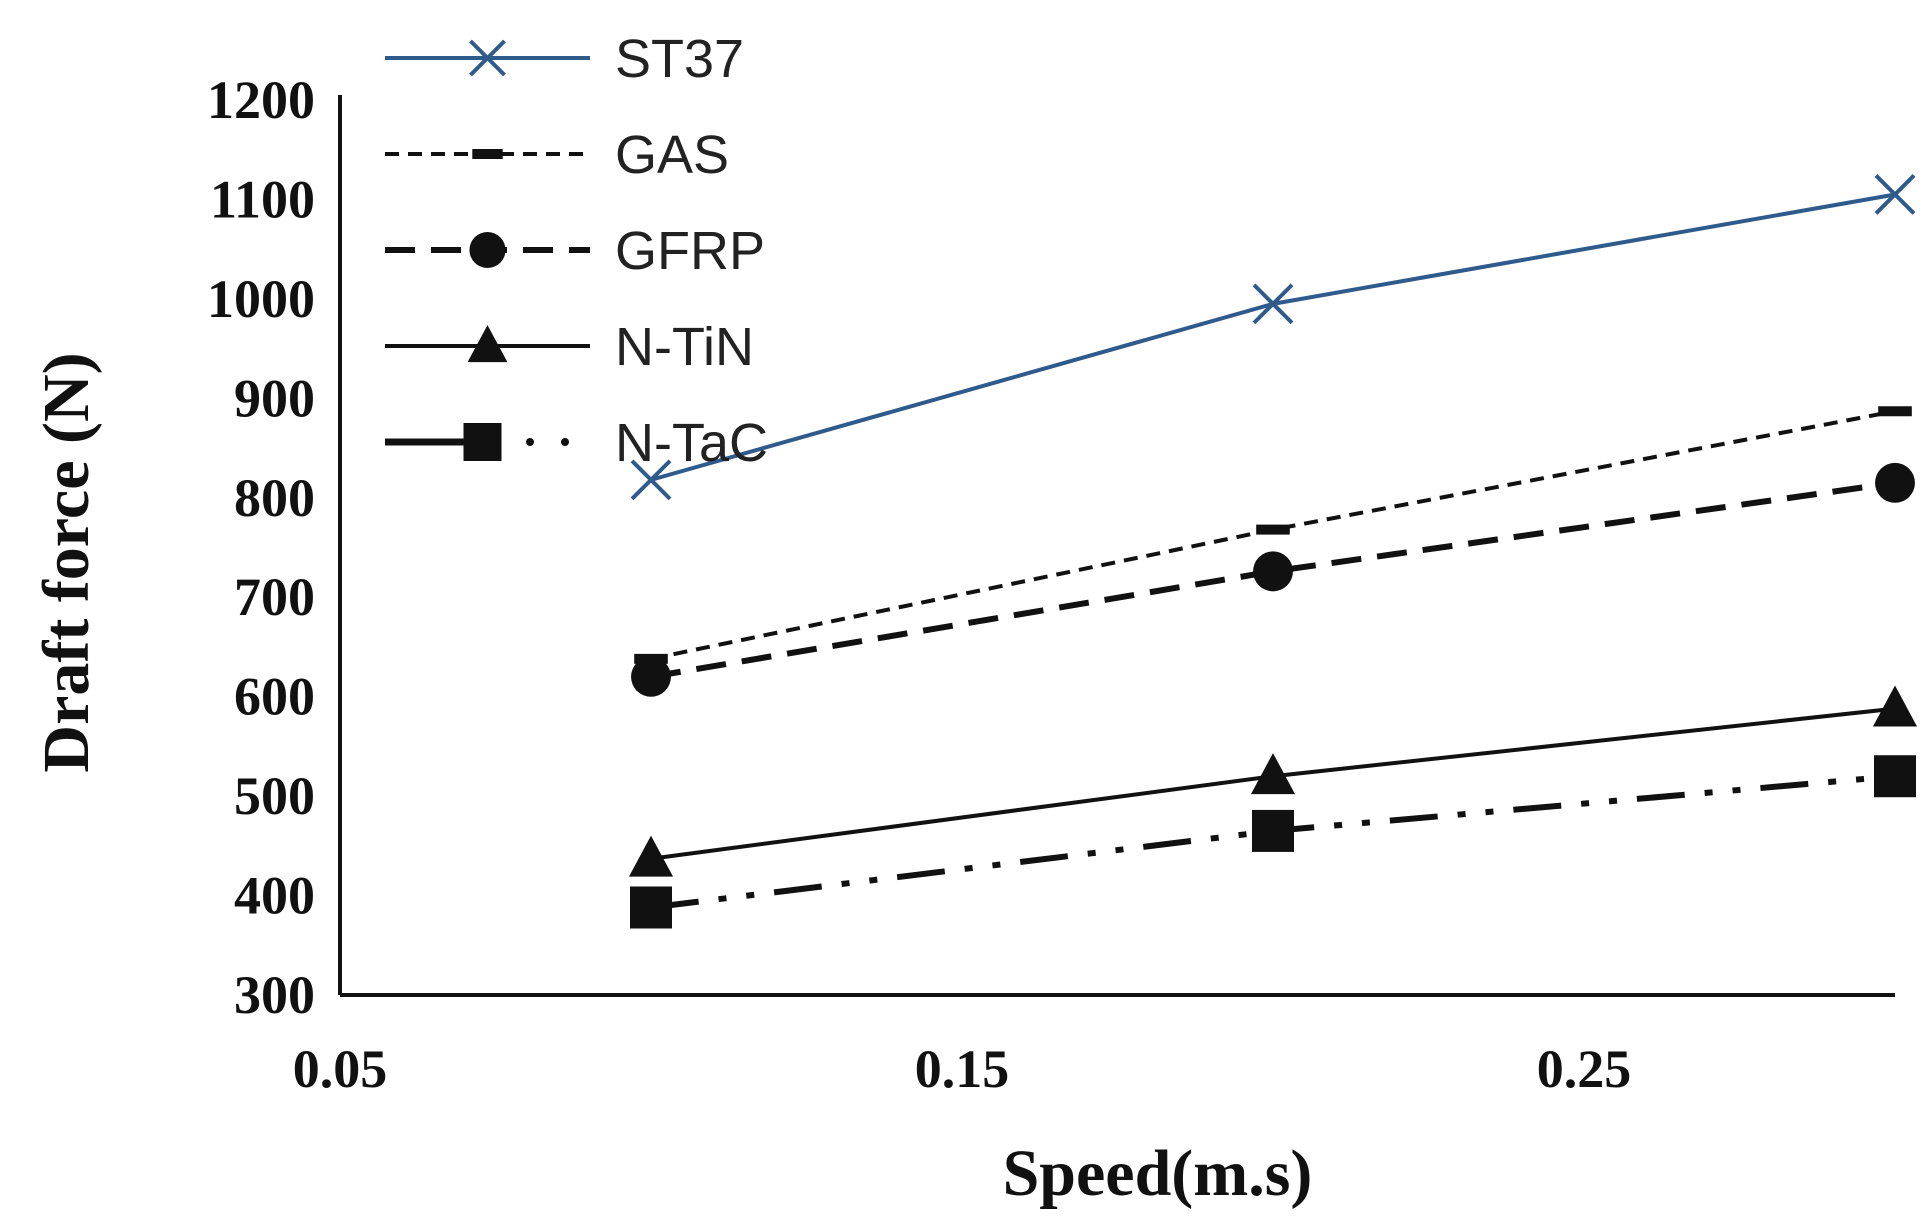 This screenshot has height=1229, width=1928. I want to click on legend-label: N-TiN, so click(684, 347).